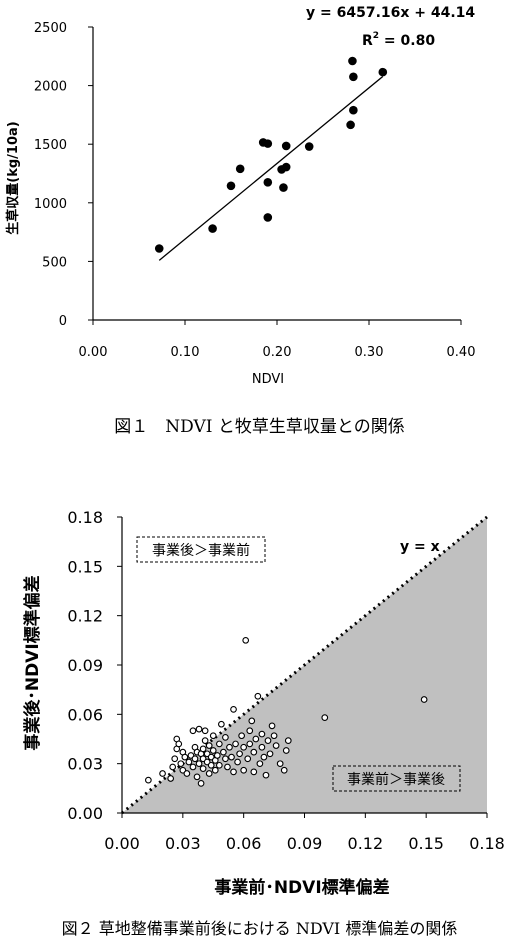 The height and width of the screenshot is (945, 519). Describe the element at coordinates (50, 145) in the screenshot. I see `chart1-y-tick-label: 1500` at that location.